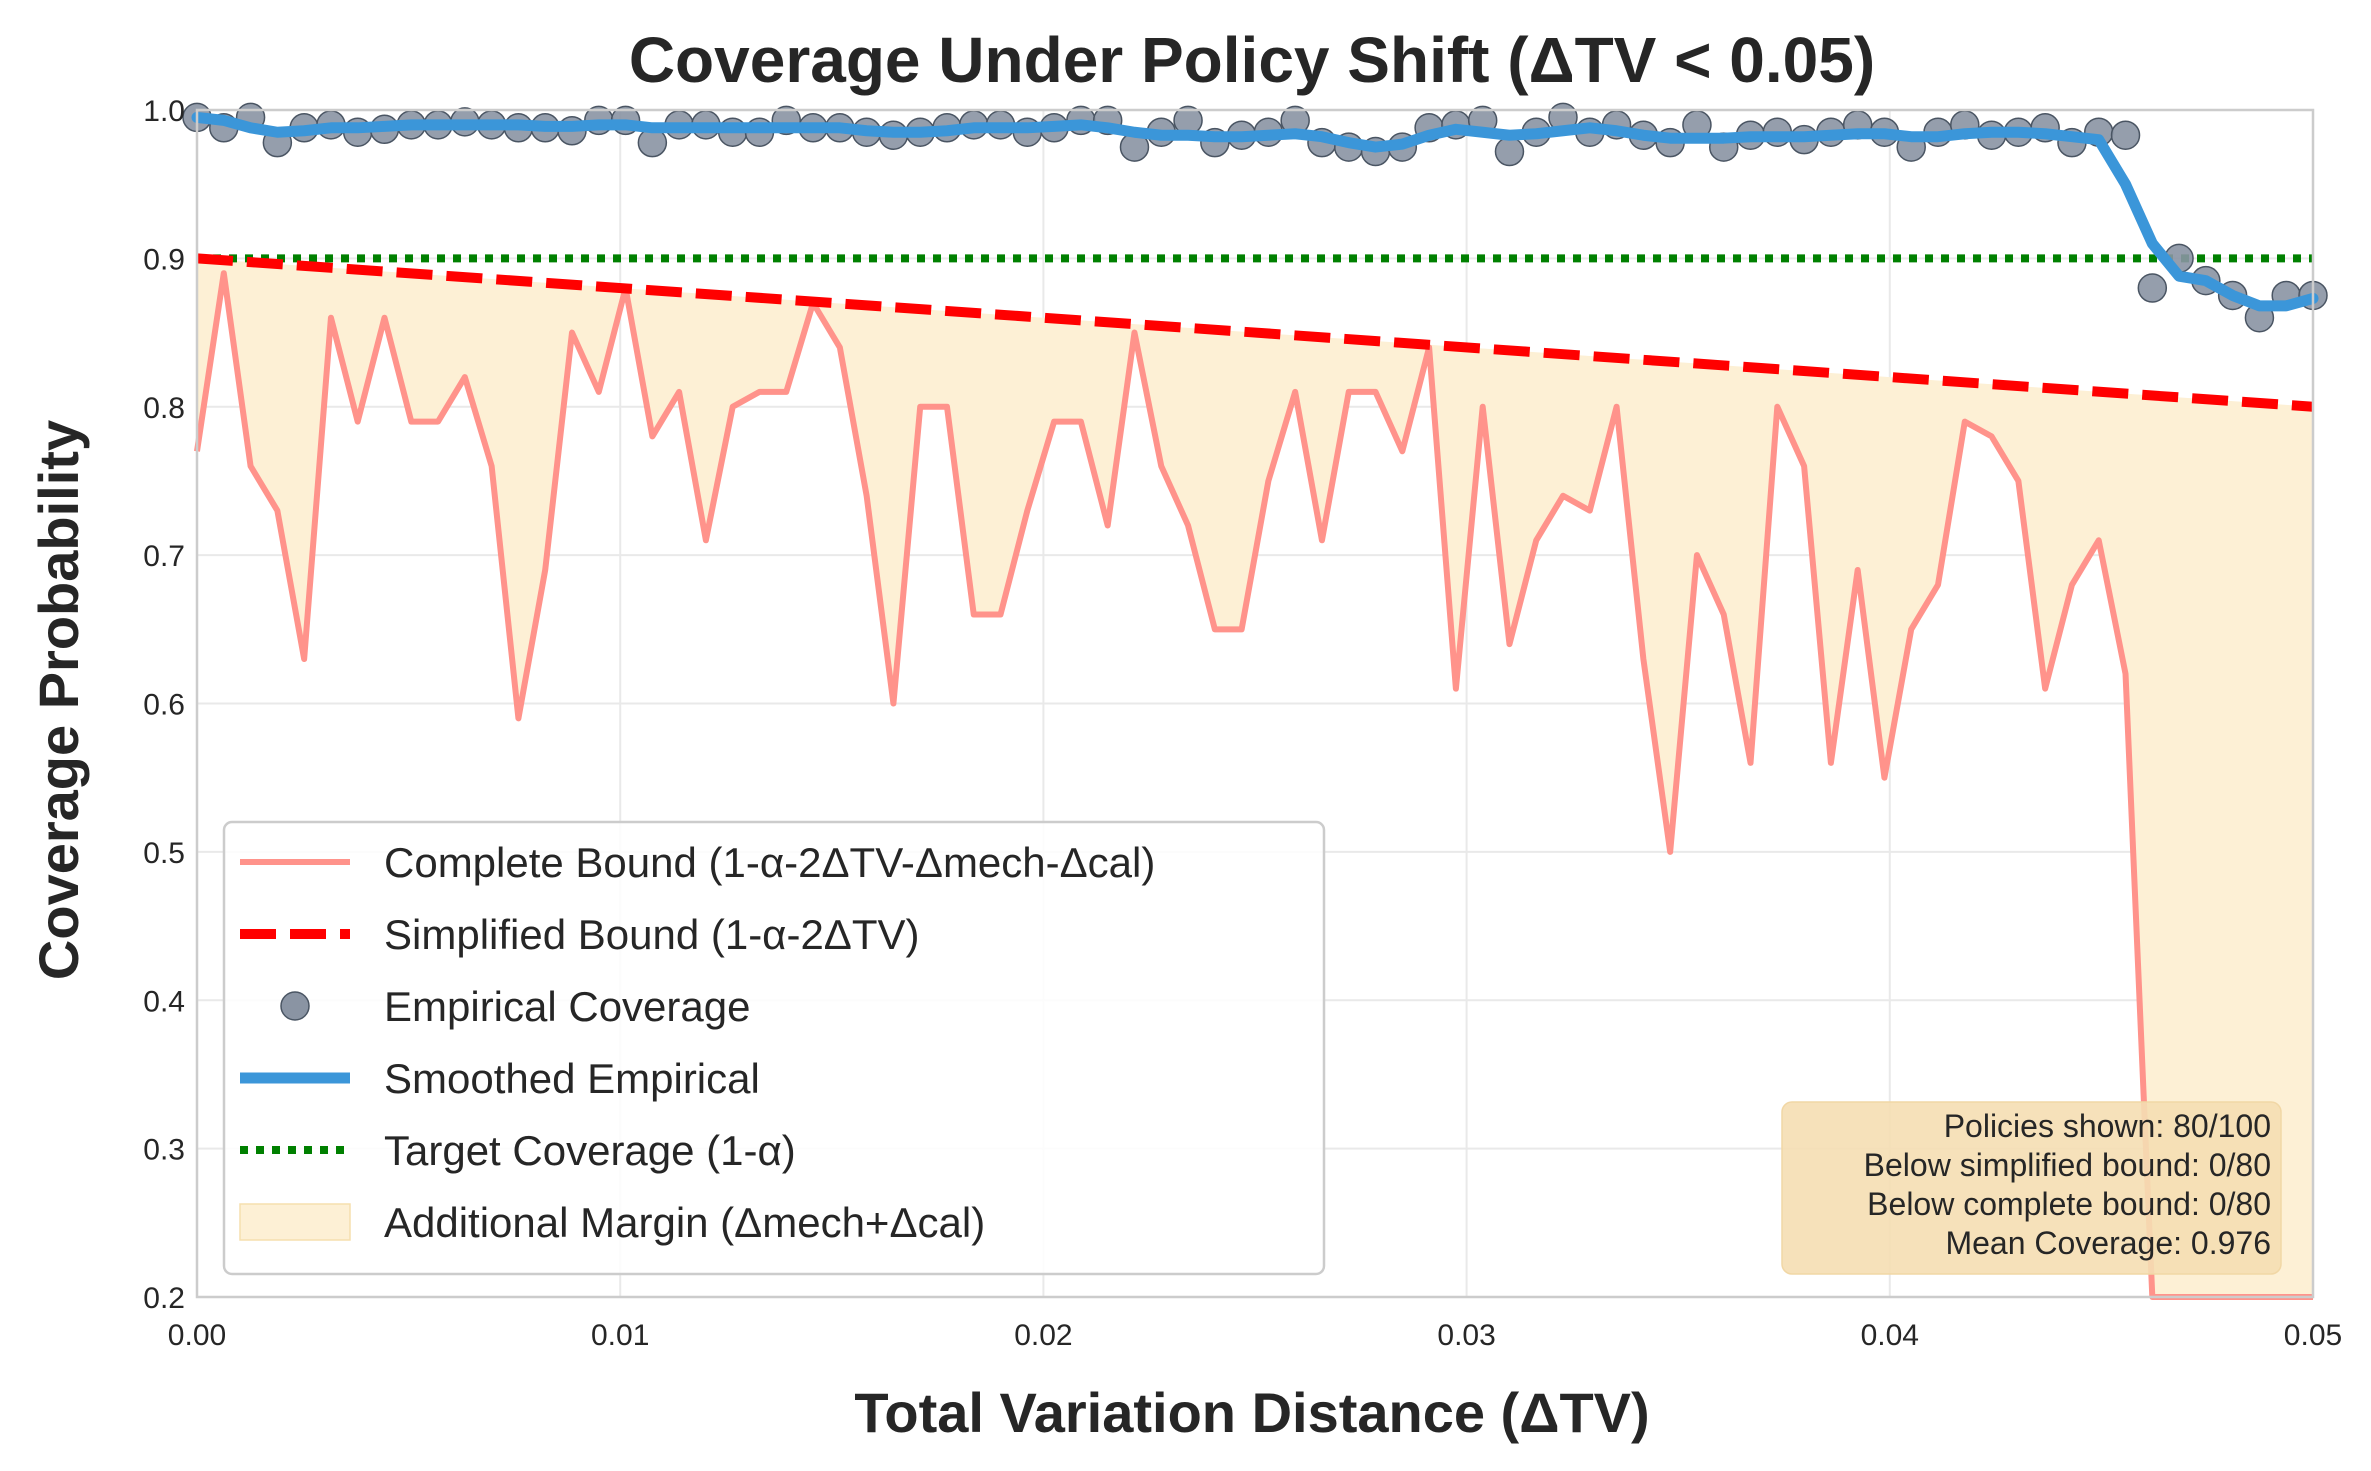  I want to click on y-tick-label: 0.3, so click(164, 1150).